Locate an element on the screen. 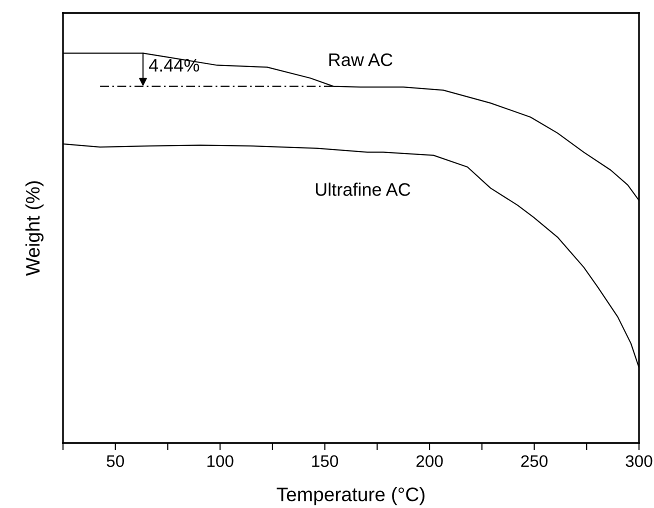 The image size is (654, 508). x-tick-label: 50 is located at coordinates (115, 461).